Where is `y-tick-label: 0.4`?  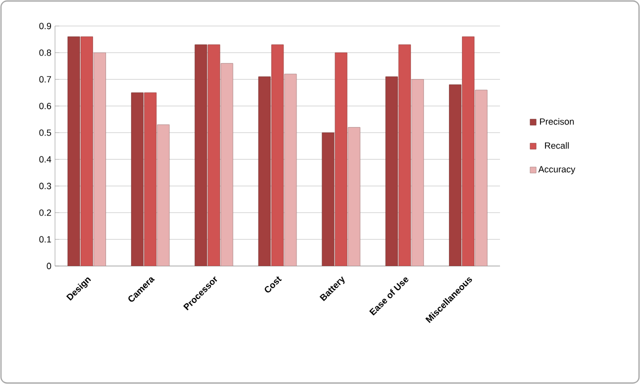
y-tick-label: 0.4 is located at coordinates (45, 159).